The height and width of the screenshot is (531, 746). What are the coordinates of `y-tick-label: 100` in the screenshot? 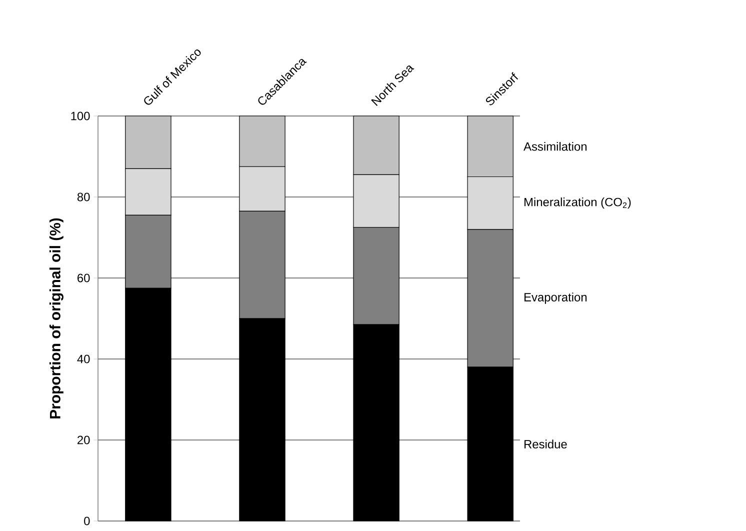 It's located at (80, 116).